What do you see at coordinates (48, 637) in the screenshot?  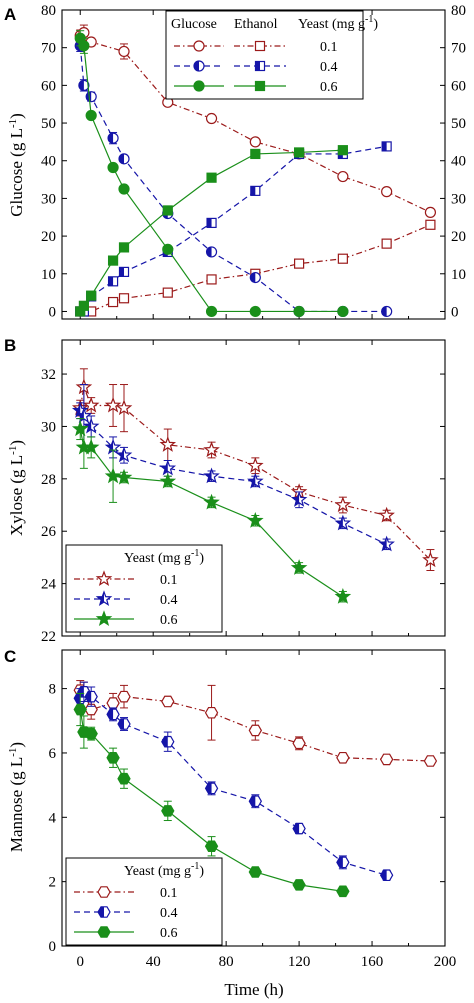 I see `y-tick-label: 22` at bounding box center [48, 637].